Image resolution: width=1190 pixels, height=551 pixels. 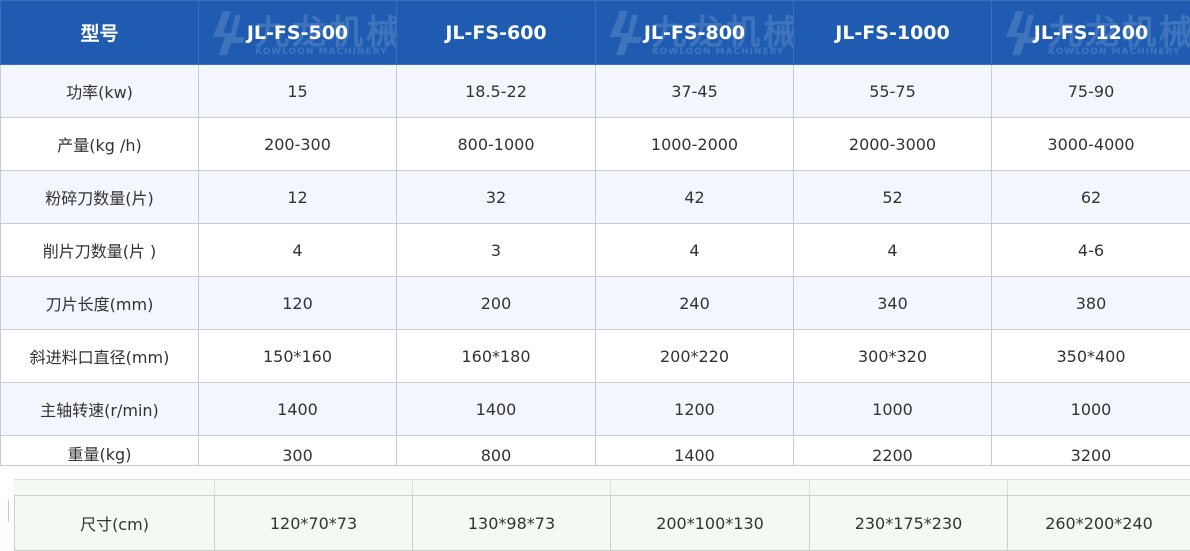 What do you see at coordinates (496, 356) in the screenshot?
I see `table-cell: 160*180` at bounding box center [496, 356].